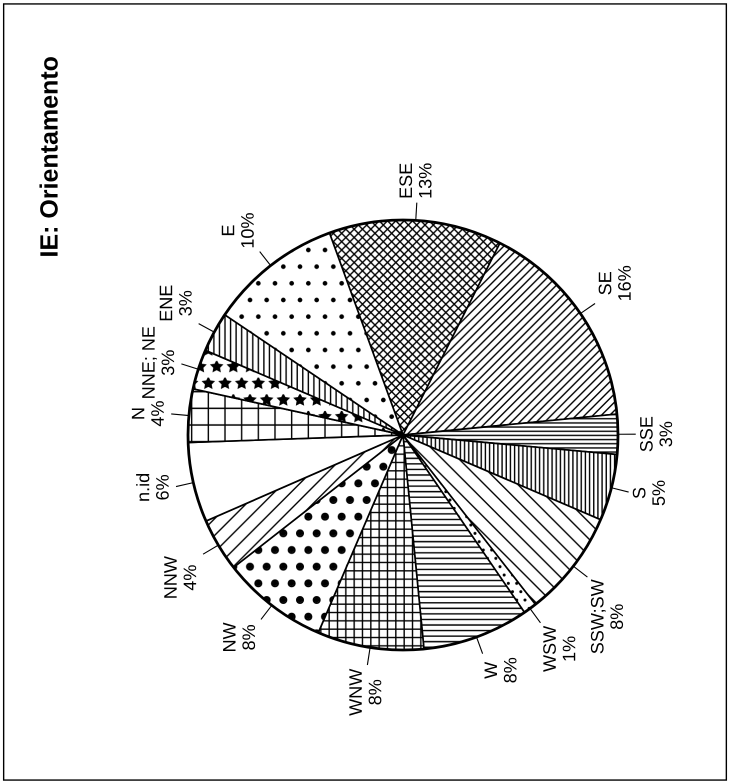 The image size is (730, 784). Describe the element at coordinates (639, 493) in the screenshot. I see `slice-label: S` at that location.